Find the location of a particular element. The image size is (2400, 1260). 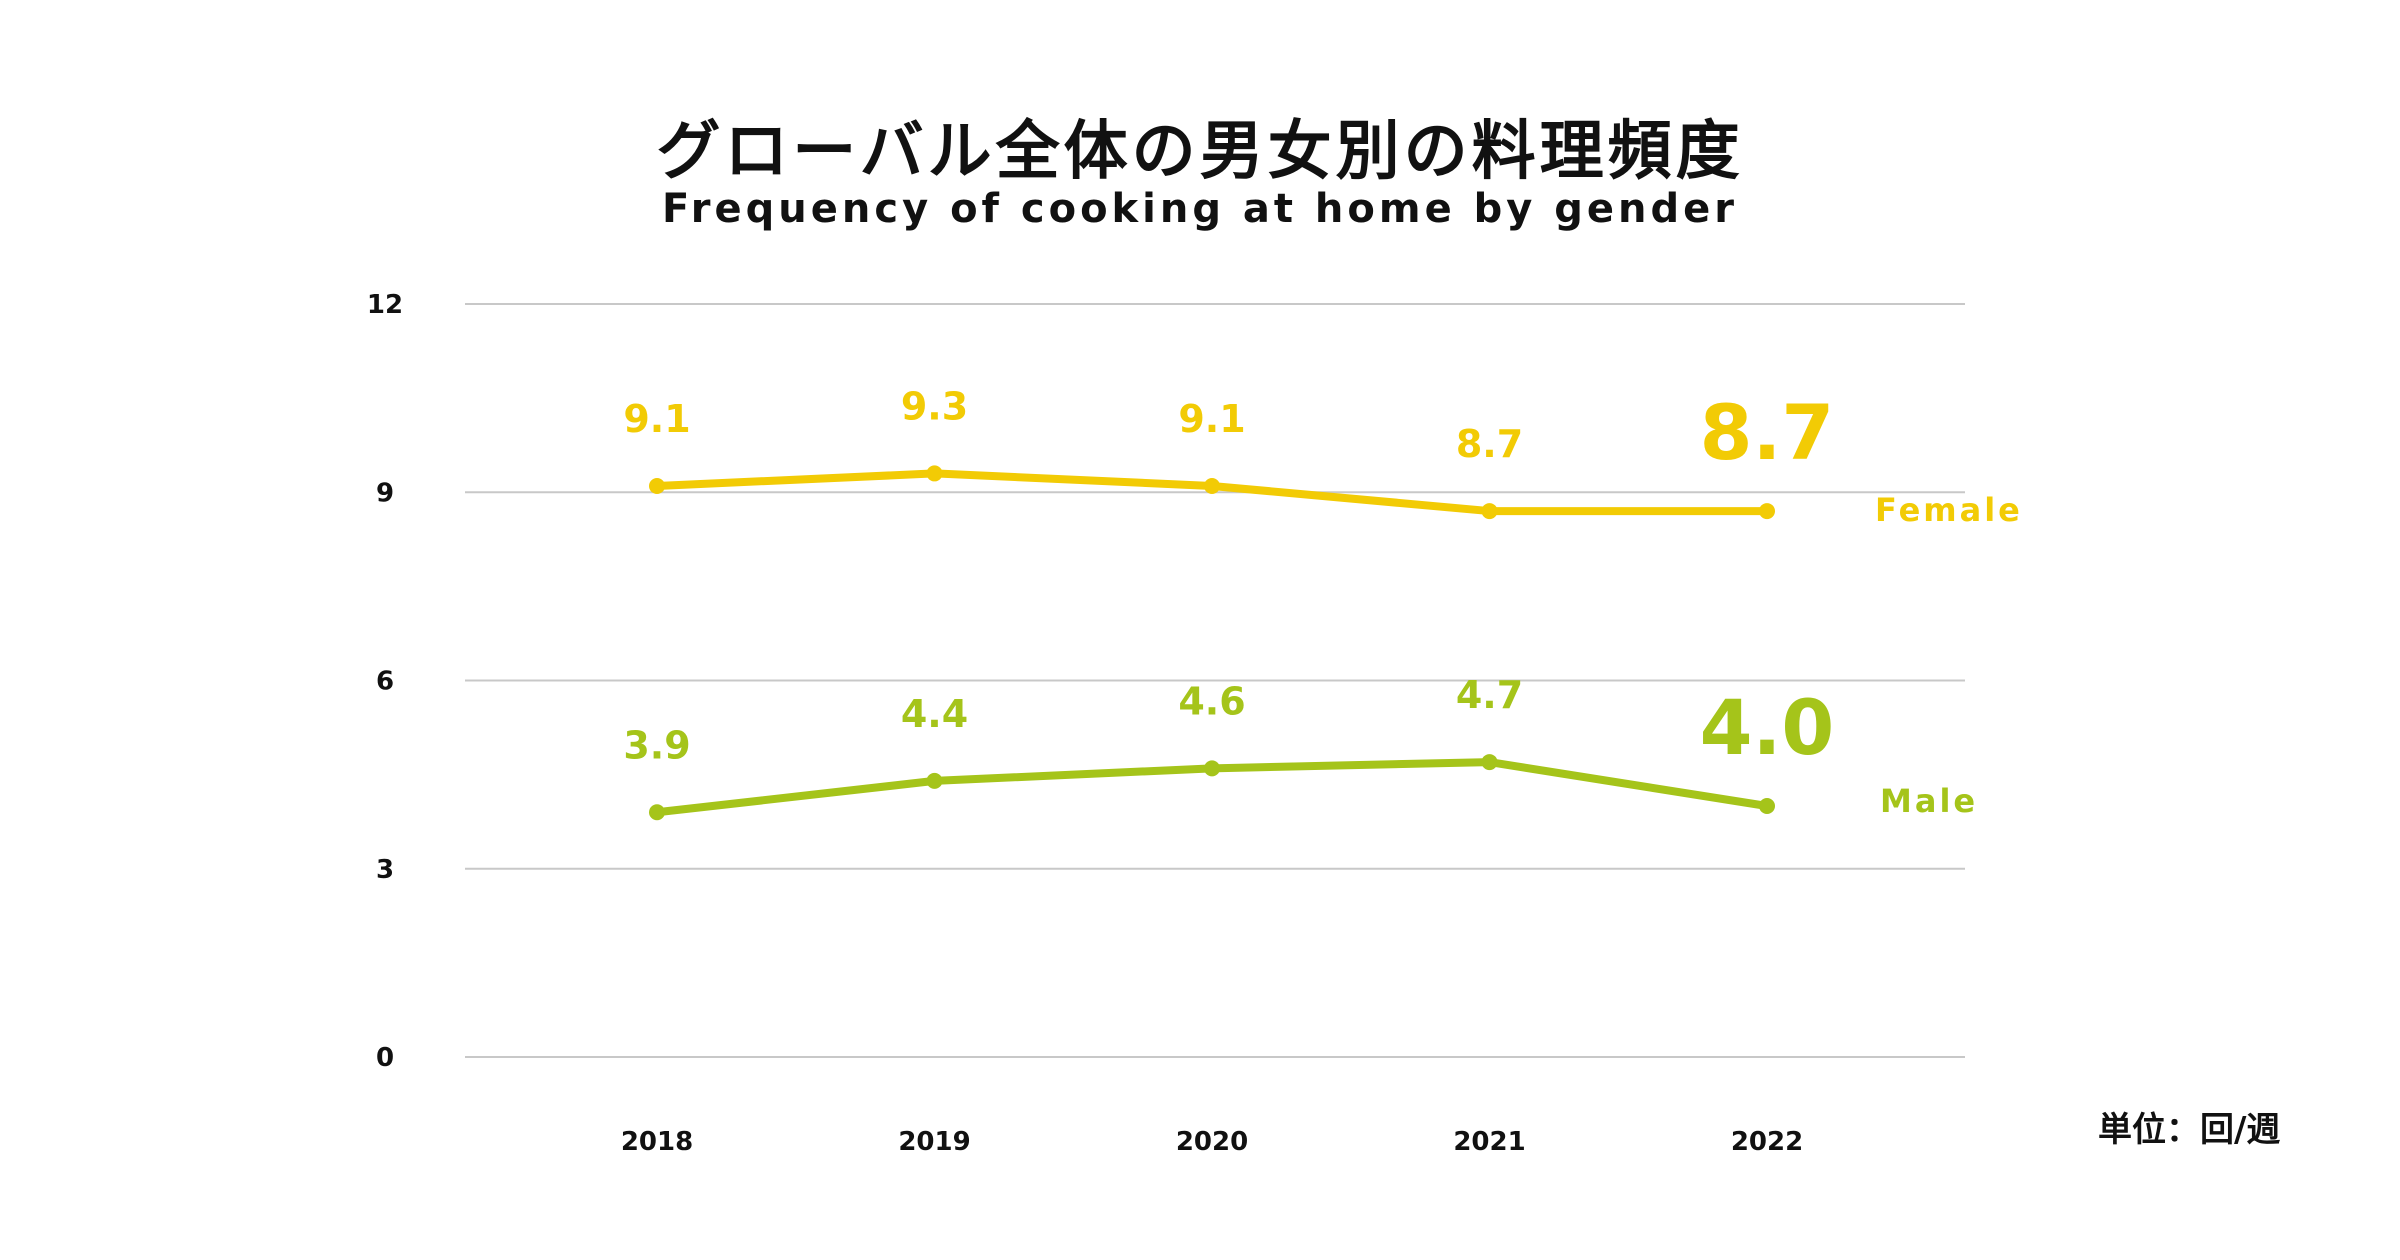

x-tick-label: 2021 is located at coordinates (1489, 1142).